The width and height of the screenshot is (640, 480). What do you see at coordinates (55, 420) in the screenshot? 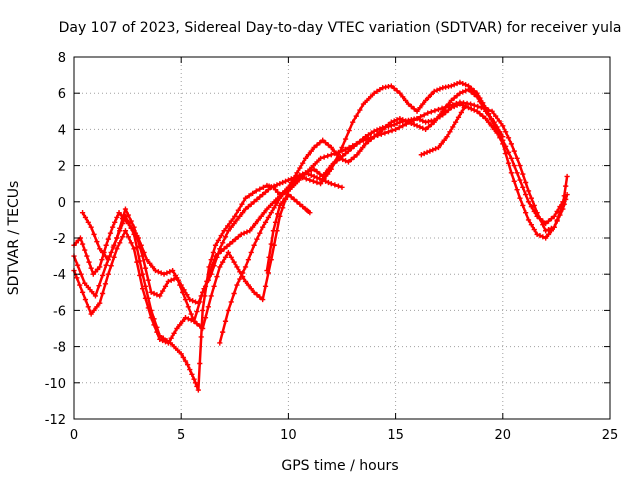
I see `y-tick-label: -12` at bounding box center [55, 420].